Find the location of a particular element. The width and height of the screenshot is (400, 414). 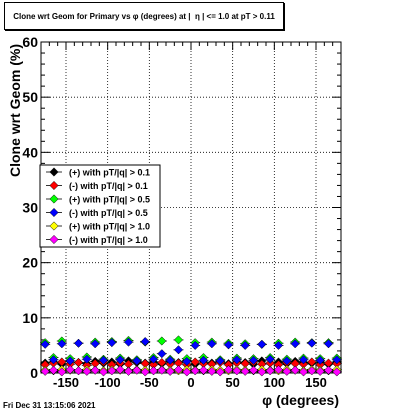

legend-box is located at coordinates (100, 206).